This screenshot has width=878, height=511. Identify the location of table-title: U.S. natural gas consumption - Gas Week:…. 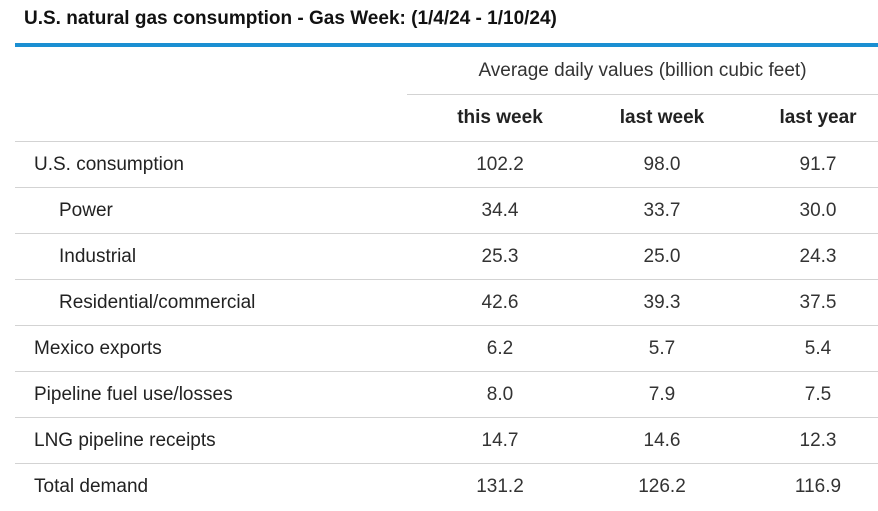
(290, 18).